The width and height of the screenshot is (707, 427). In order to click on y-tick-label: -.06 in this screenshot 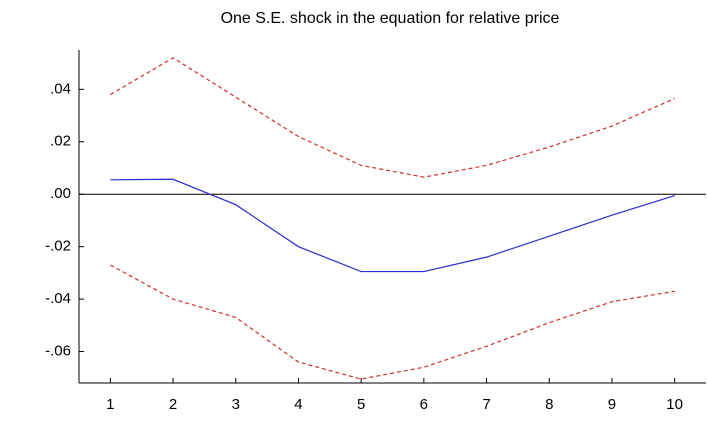, I will do `click(58, 351)`.